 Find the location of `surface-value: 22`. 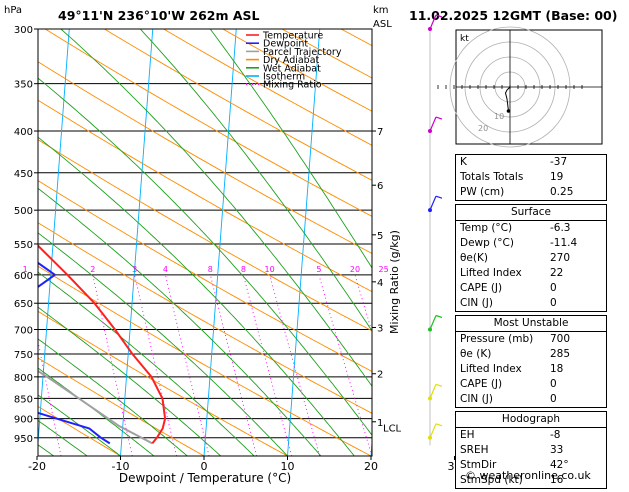

surface-value: 22 is located at coordinates (576, 273).